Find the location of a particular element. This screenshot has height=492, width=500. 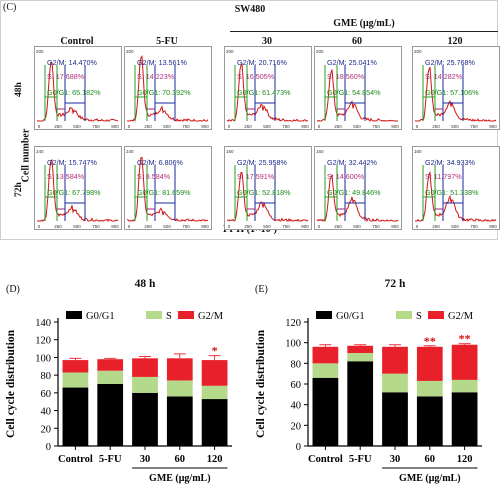

pct-g2m: G2/M: 13.561% is located at coordinates (162, 62).